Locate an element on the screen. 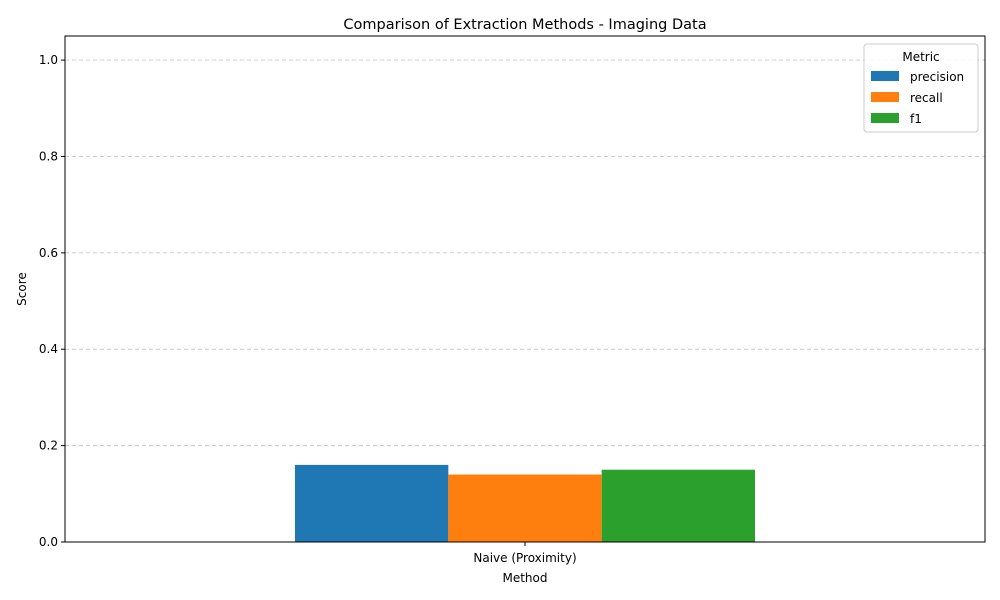 Image resolution: width=1000 pixels, height=600 pixels. legend-box is located at coordinates (921, 88).